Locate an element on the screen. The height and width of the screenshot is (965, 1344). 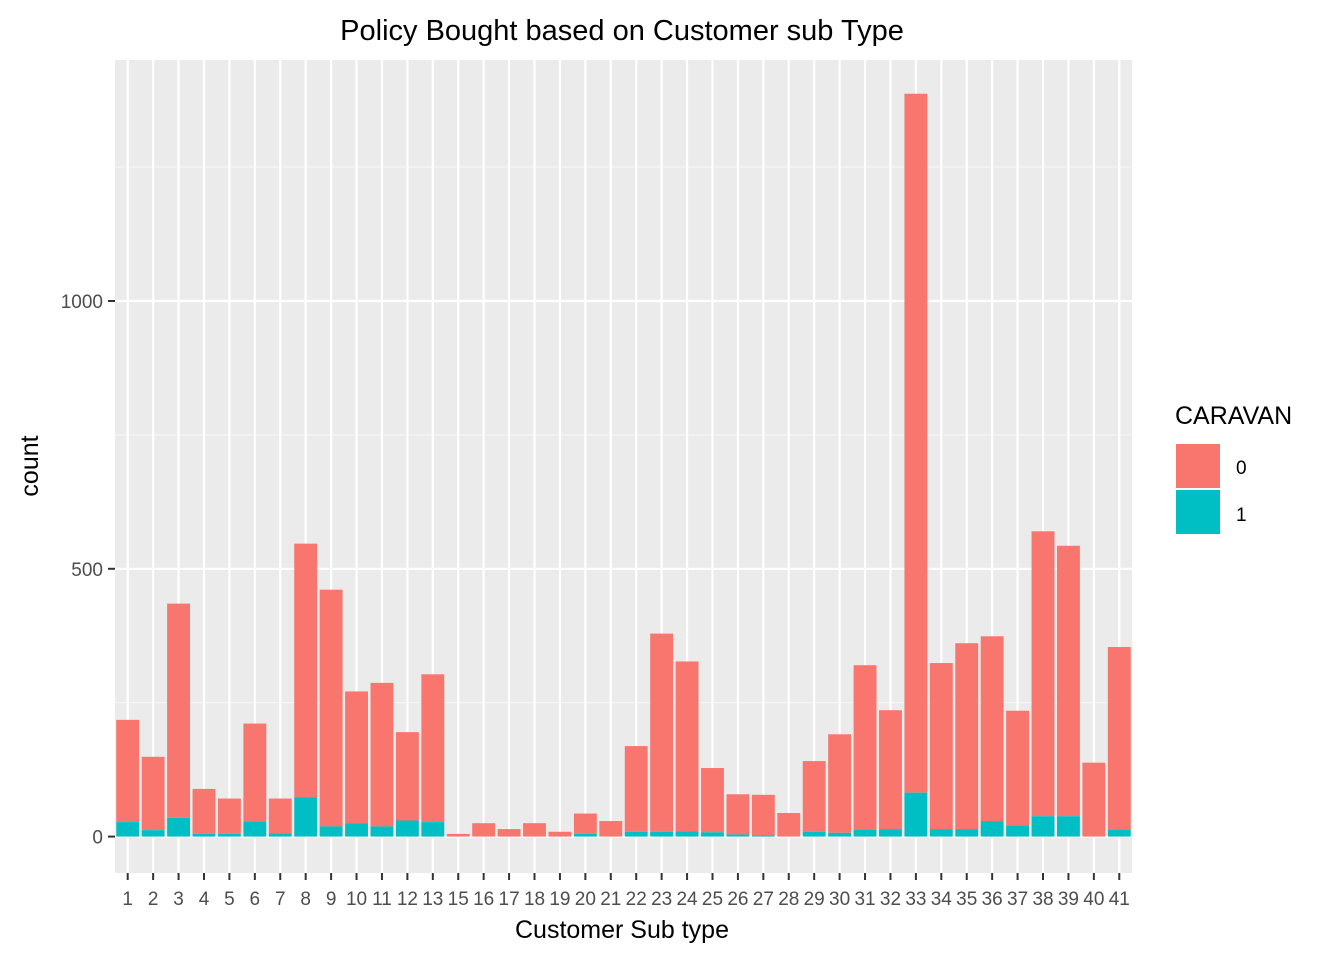
y-tick-label: 500 is located at coordinates (87, 570).